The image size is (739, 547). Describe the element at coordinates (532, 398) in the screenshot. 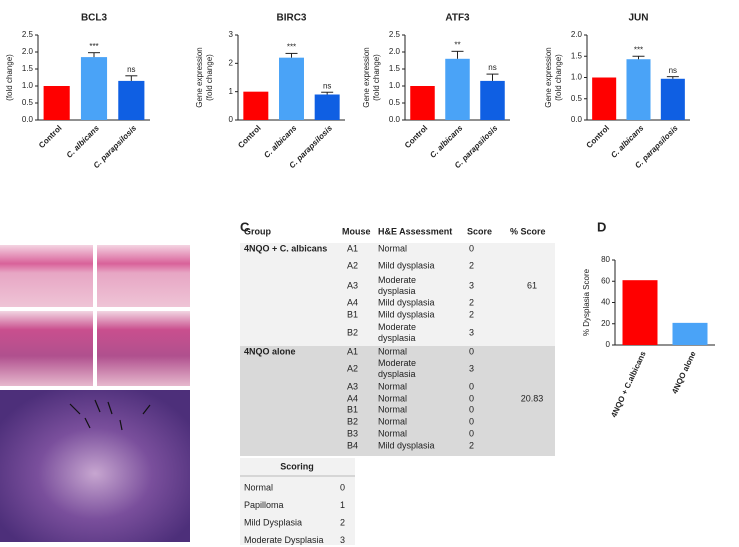

I see `percent-score: 20.83` at that location.